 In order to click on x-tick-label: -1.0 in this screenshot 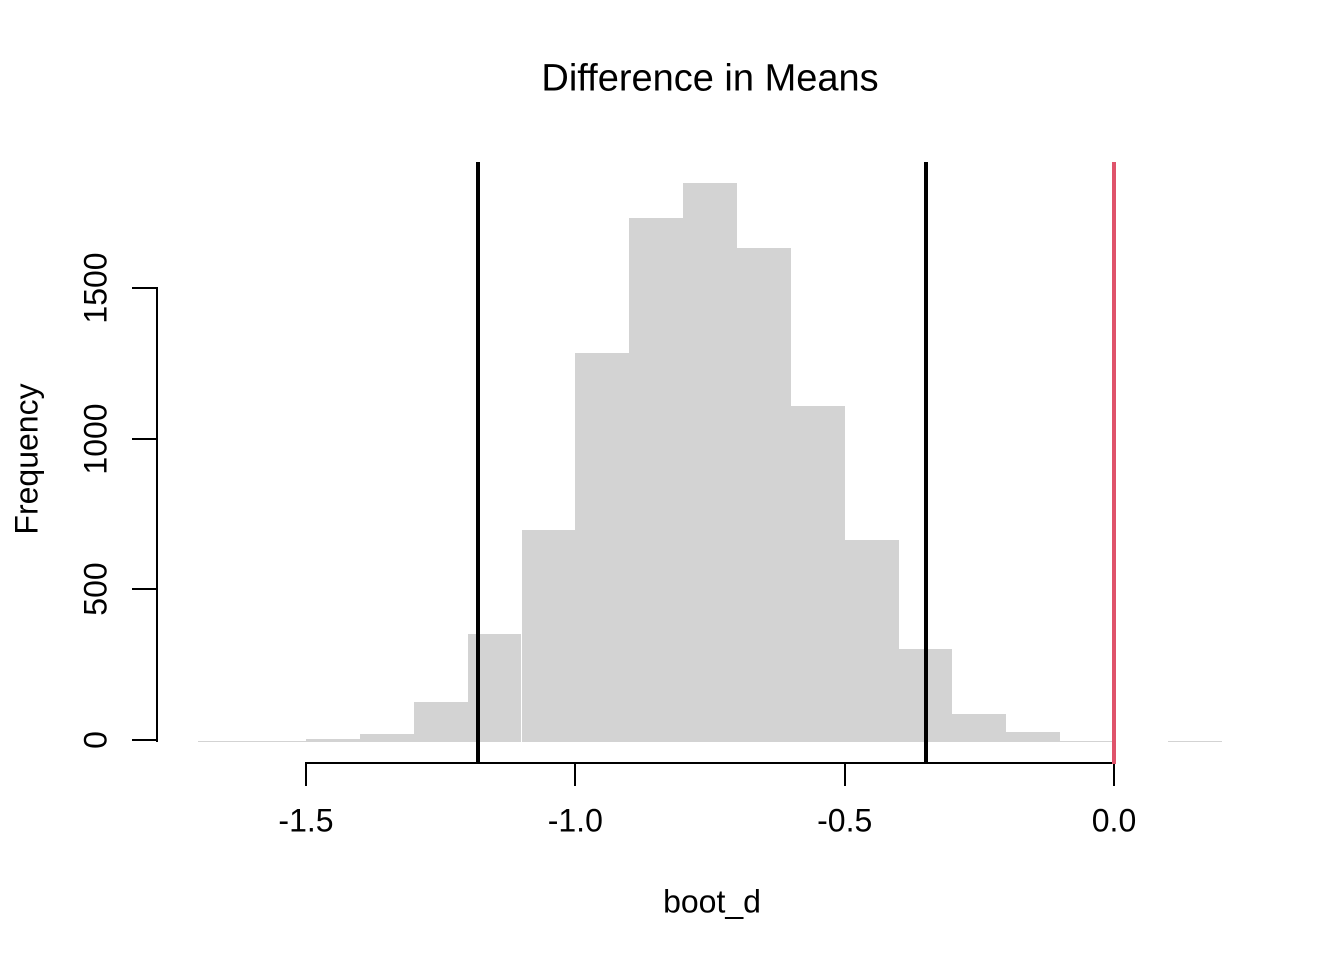, I will do `click(575, 820)`.